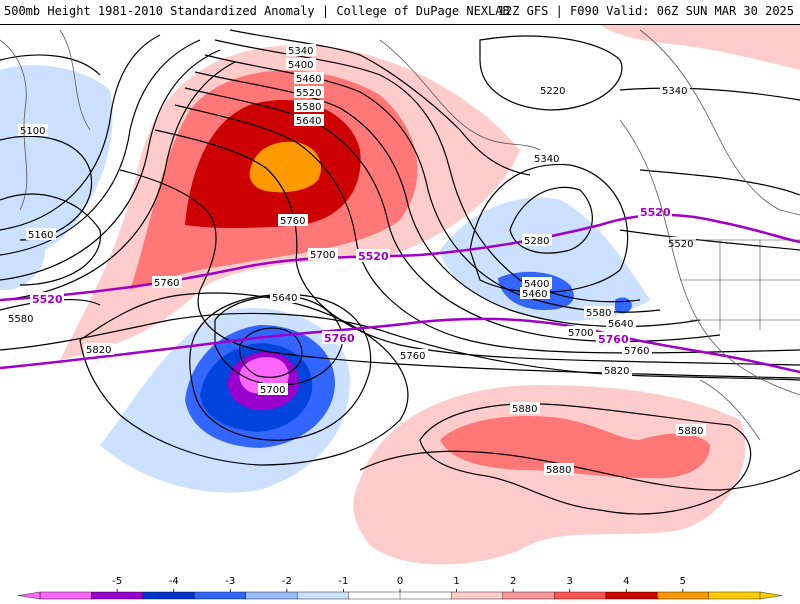 The image size is (800, 604). Describe the element at coordinates (40, 235) in the screenshot. I see `label-5160: 5160` at that location.